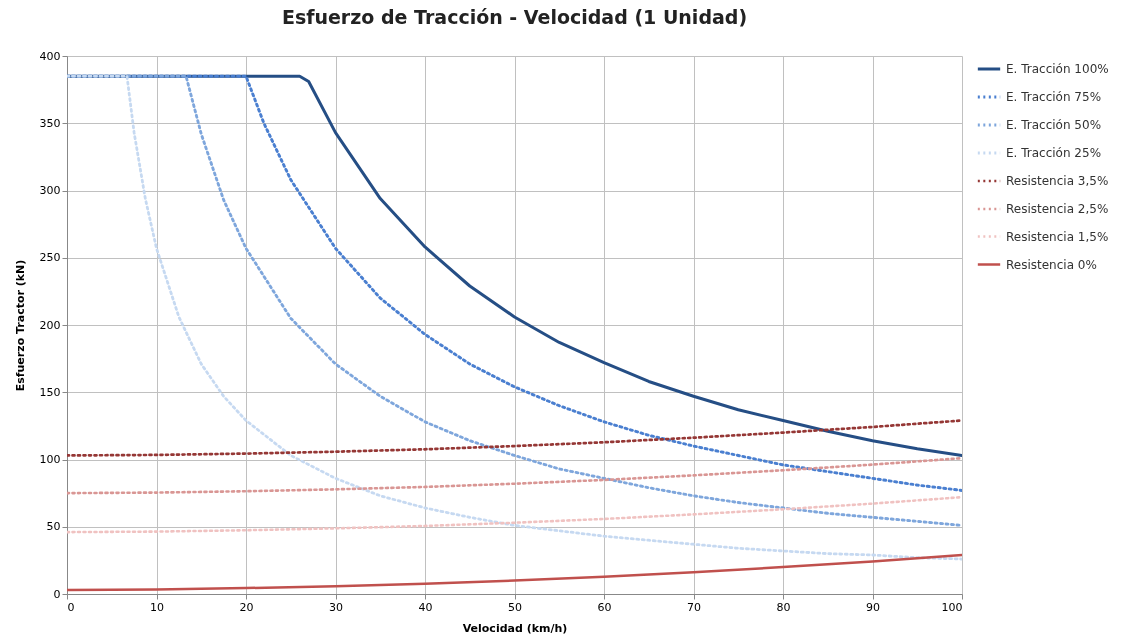 Image resolution: width=1141 pixels, height=643 pixels. What do you see at coordinates (873, 607) in the screenshot?
I see `x-tick-label: 90` at bounding box center [873, 607].